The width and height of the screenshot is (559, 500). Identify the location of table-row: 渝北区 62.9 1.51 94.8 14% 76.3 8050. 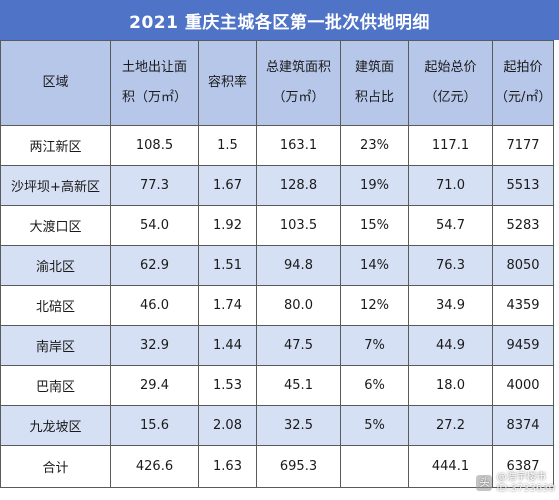
(277, 265).